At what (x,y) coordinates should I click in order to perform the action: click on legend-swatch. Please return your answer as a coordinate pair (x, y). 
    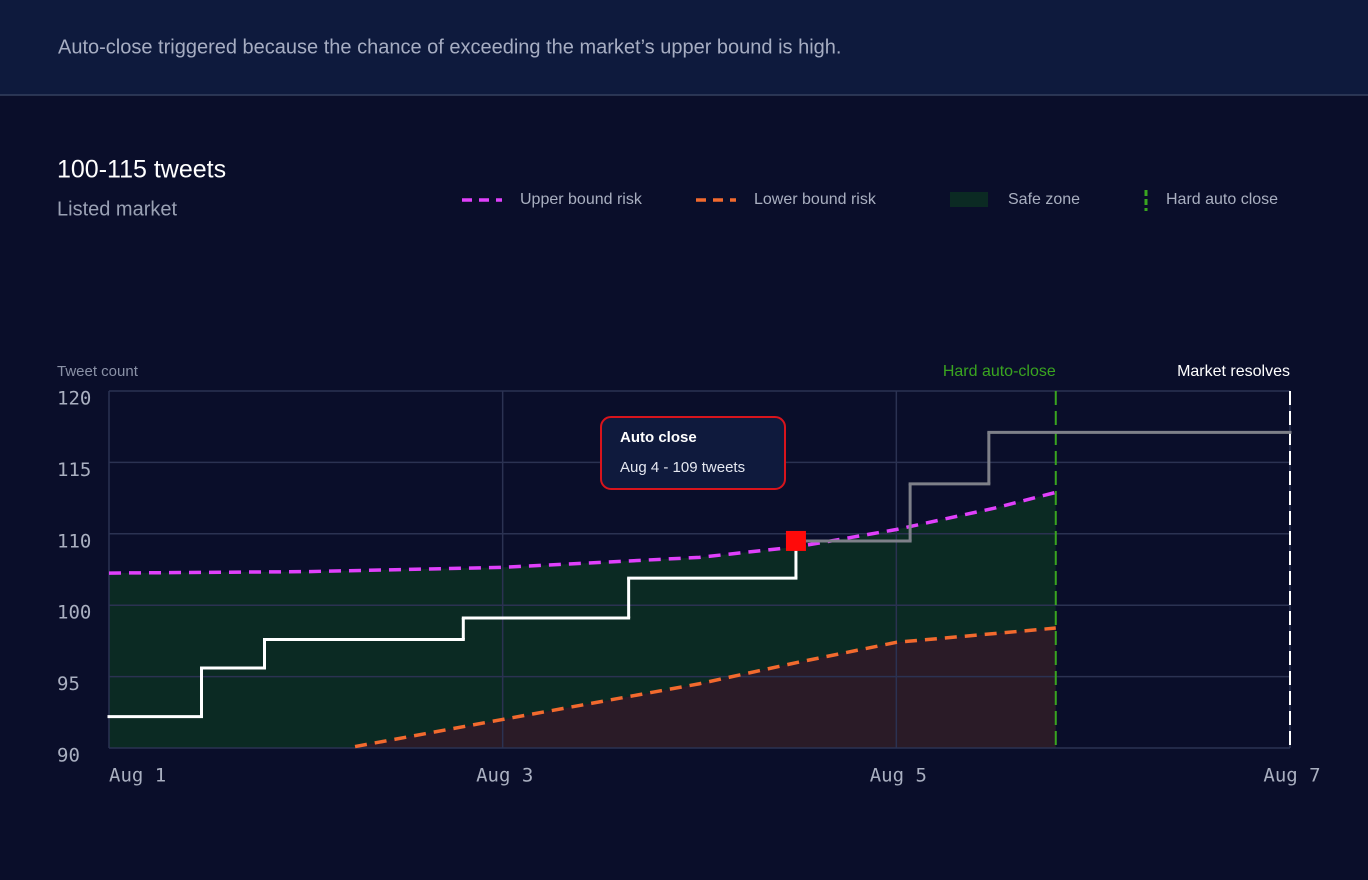
    Looking at the image, I should click on (969, 199).